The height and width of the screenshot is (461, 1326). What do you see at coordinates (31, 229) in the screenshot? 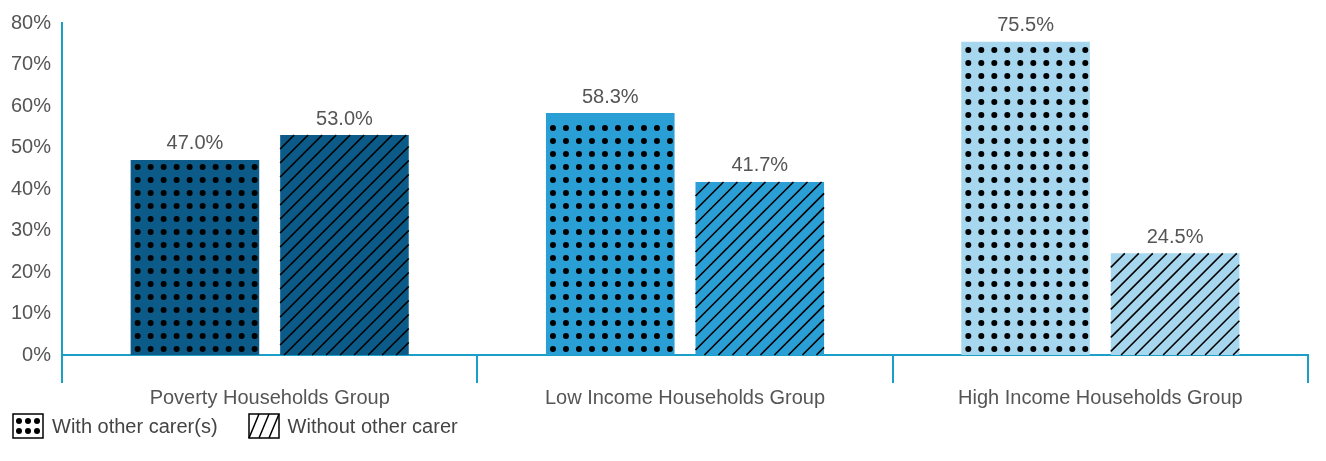
I see `y-tick-label: 30%` at bounding box center [31, 229].